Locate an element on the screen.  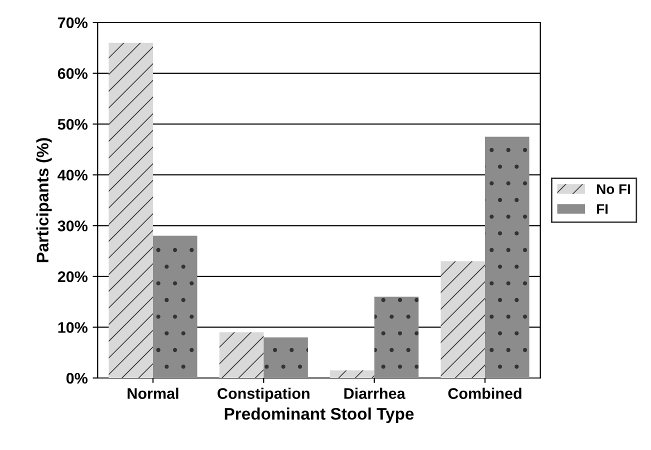
y-tick-label: 50% is located at coordinates (73, 124).